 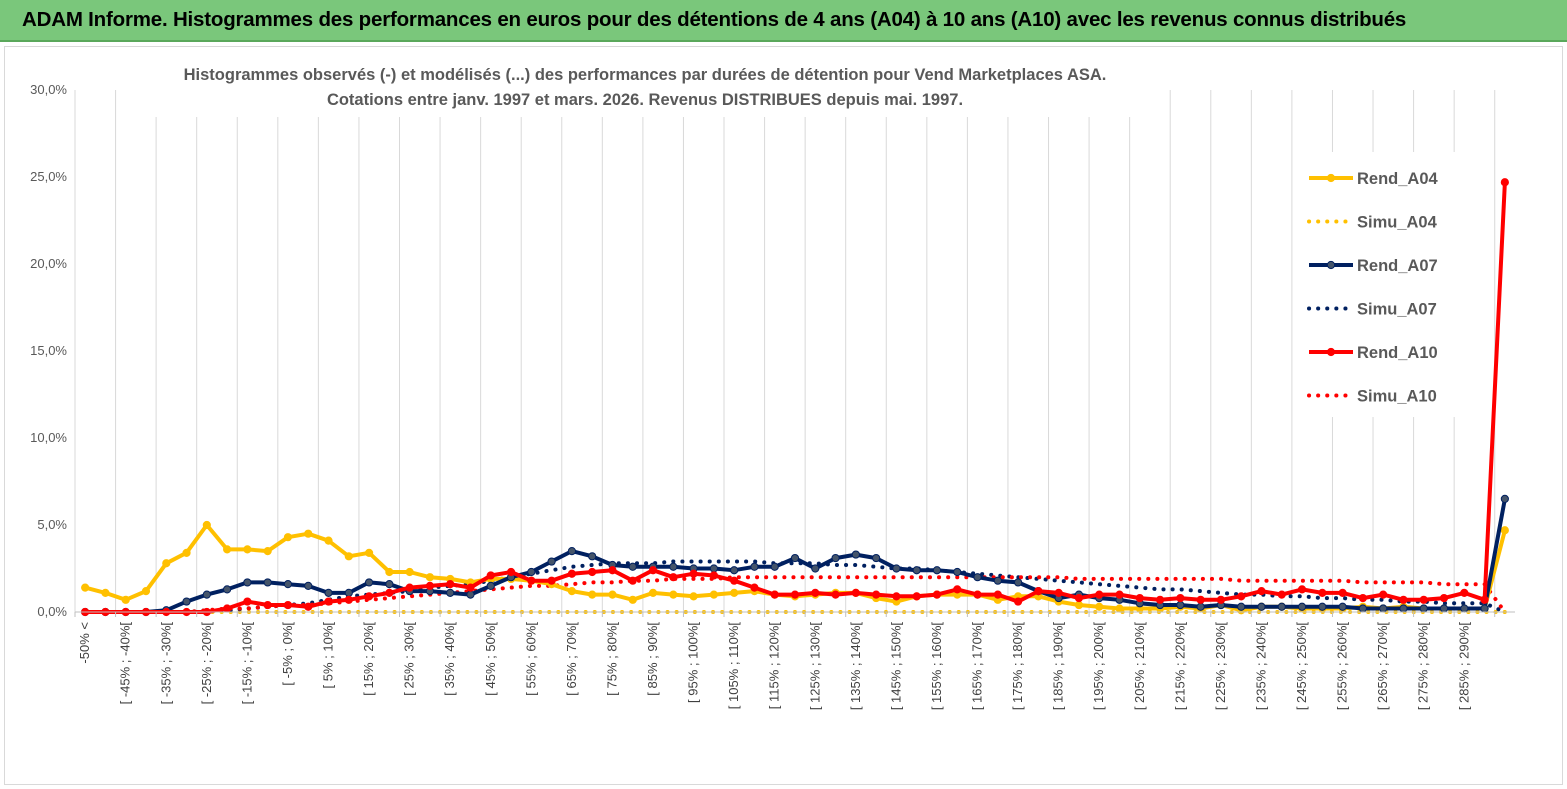 I want to click on legend-item: Rend_A10, so click(x=1373, y=353).